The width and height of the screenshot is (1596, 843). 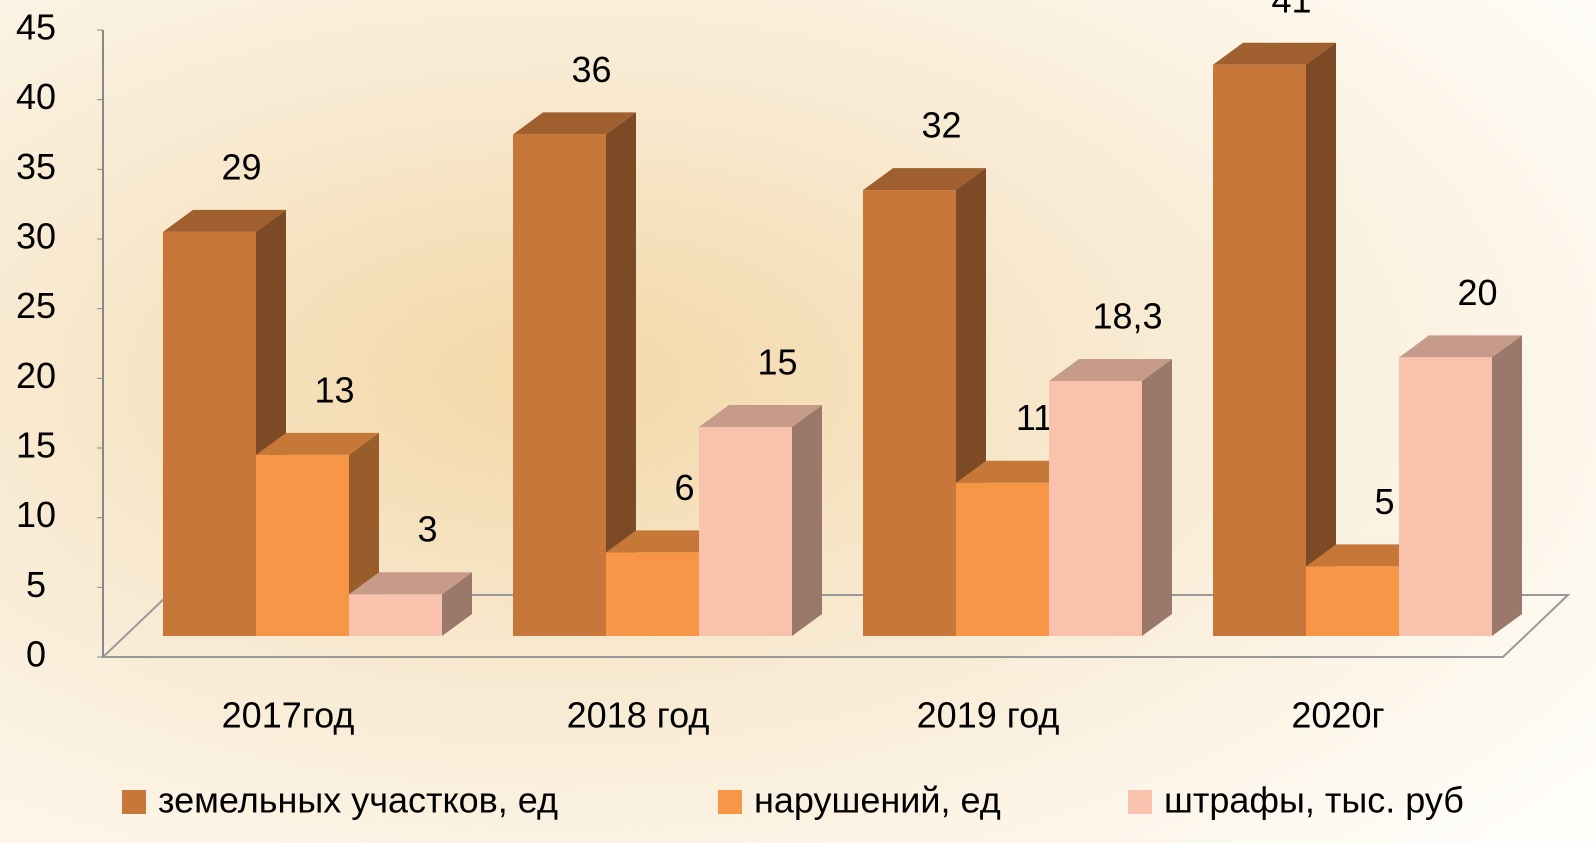 I want to click on value-label: 36, so click(x=591, y=69).